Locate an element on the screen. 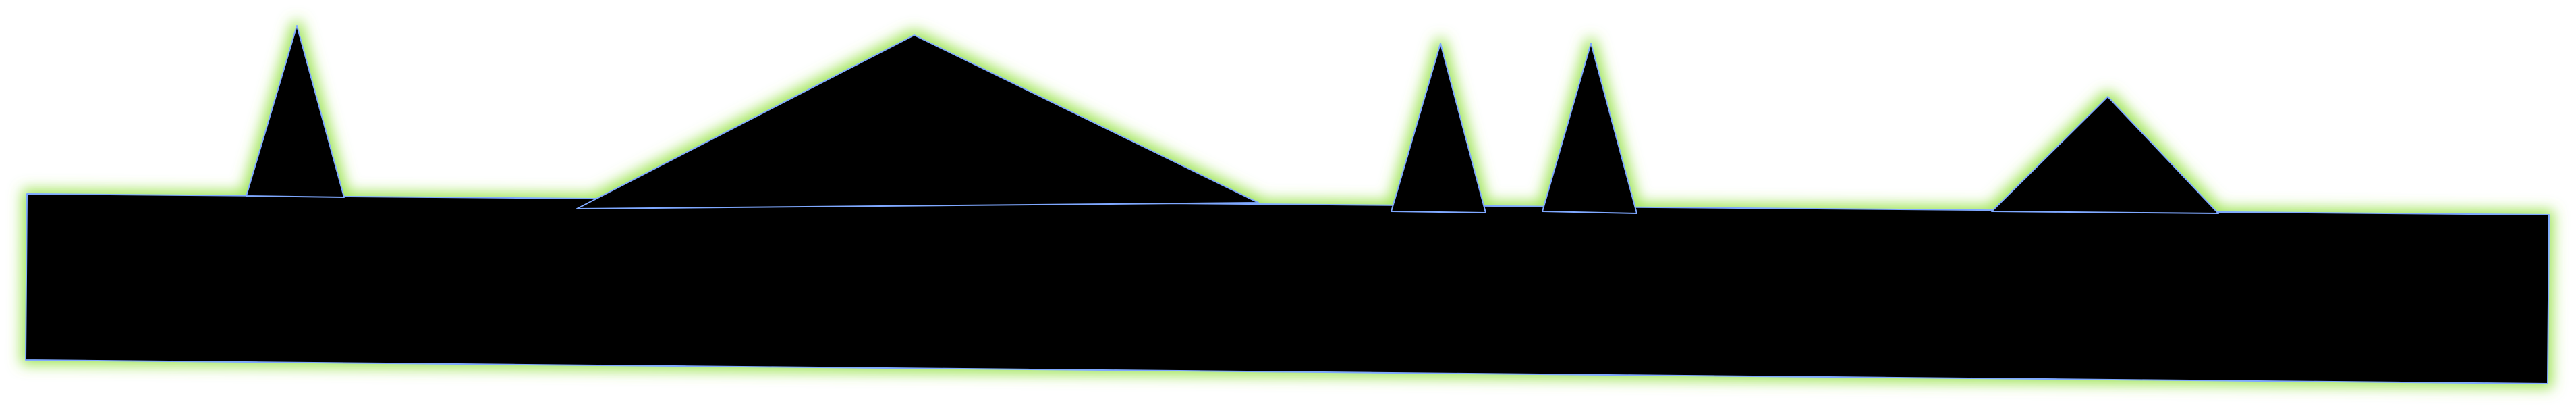  large-triangle is located at coordinates (917, 121).